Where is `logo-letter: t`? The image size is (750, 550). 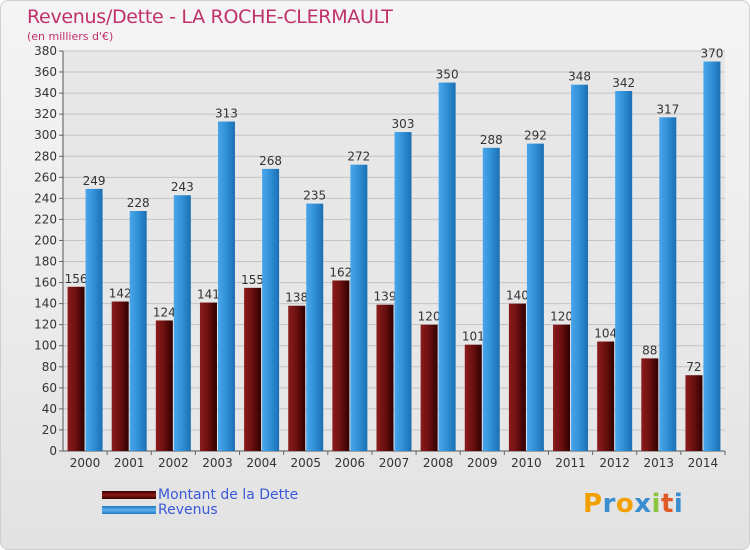
logo-letter: t is located at coordinates (667, 504).